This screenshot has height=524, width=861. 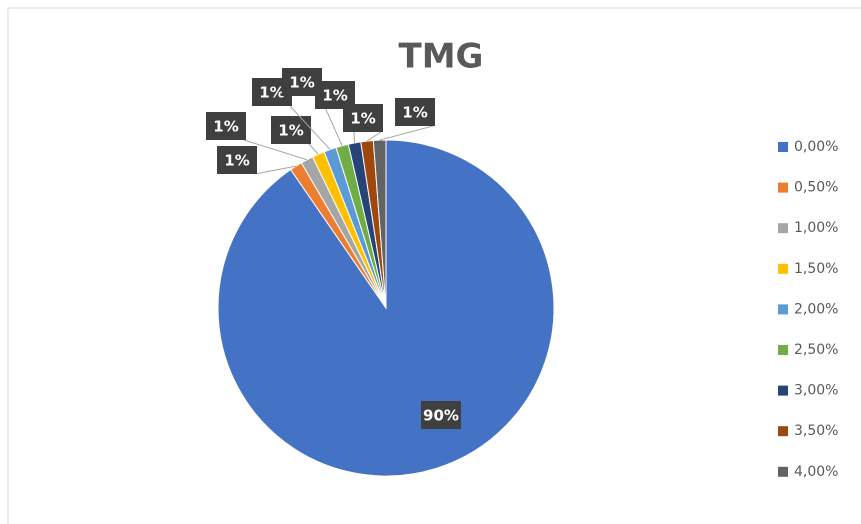 What do you see at coordinates (816, 391) in the screenshot?
I see `legend-label: 3,00%` at bounding box center [816, 391].